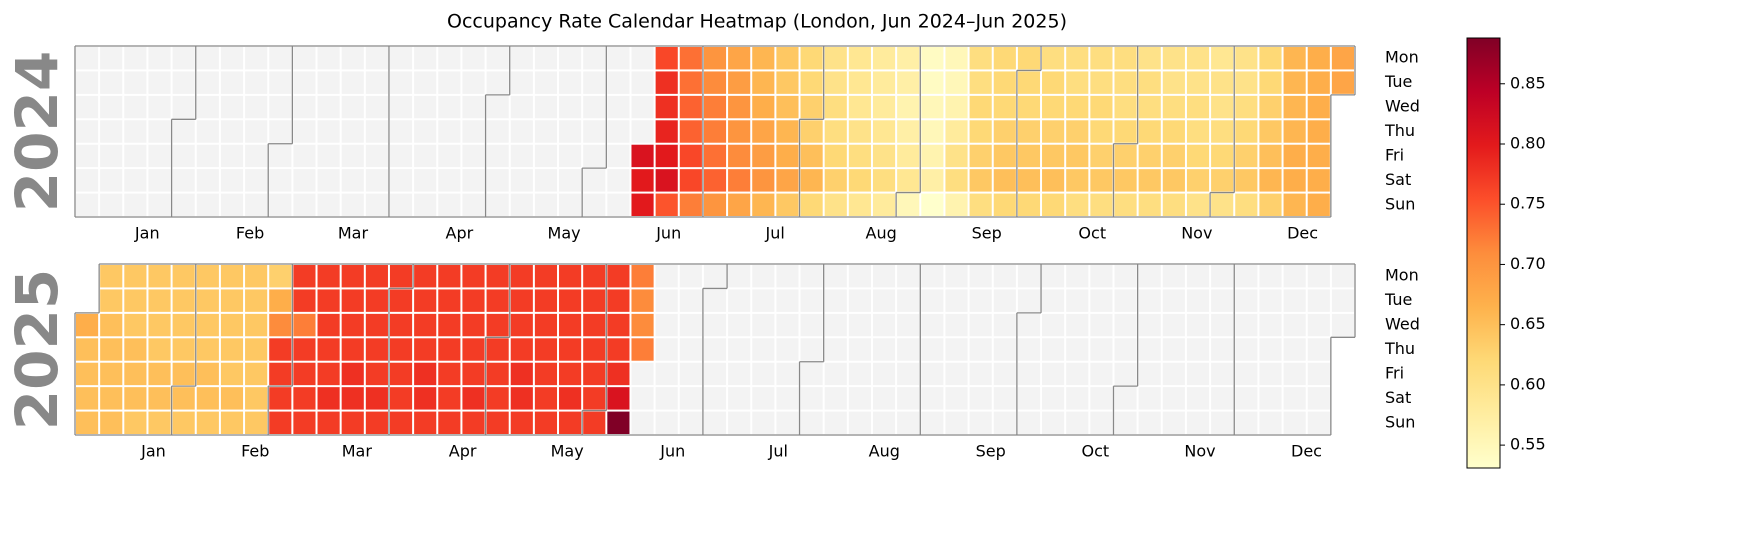 The height and width of the screenshot is (542, 1758). I want to click on weekday-label: Thu, so click(1399, 130).